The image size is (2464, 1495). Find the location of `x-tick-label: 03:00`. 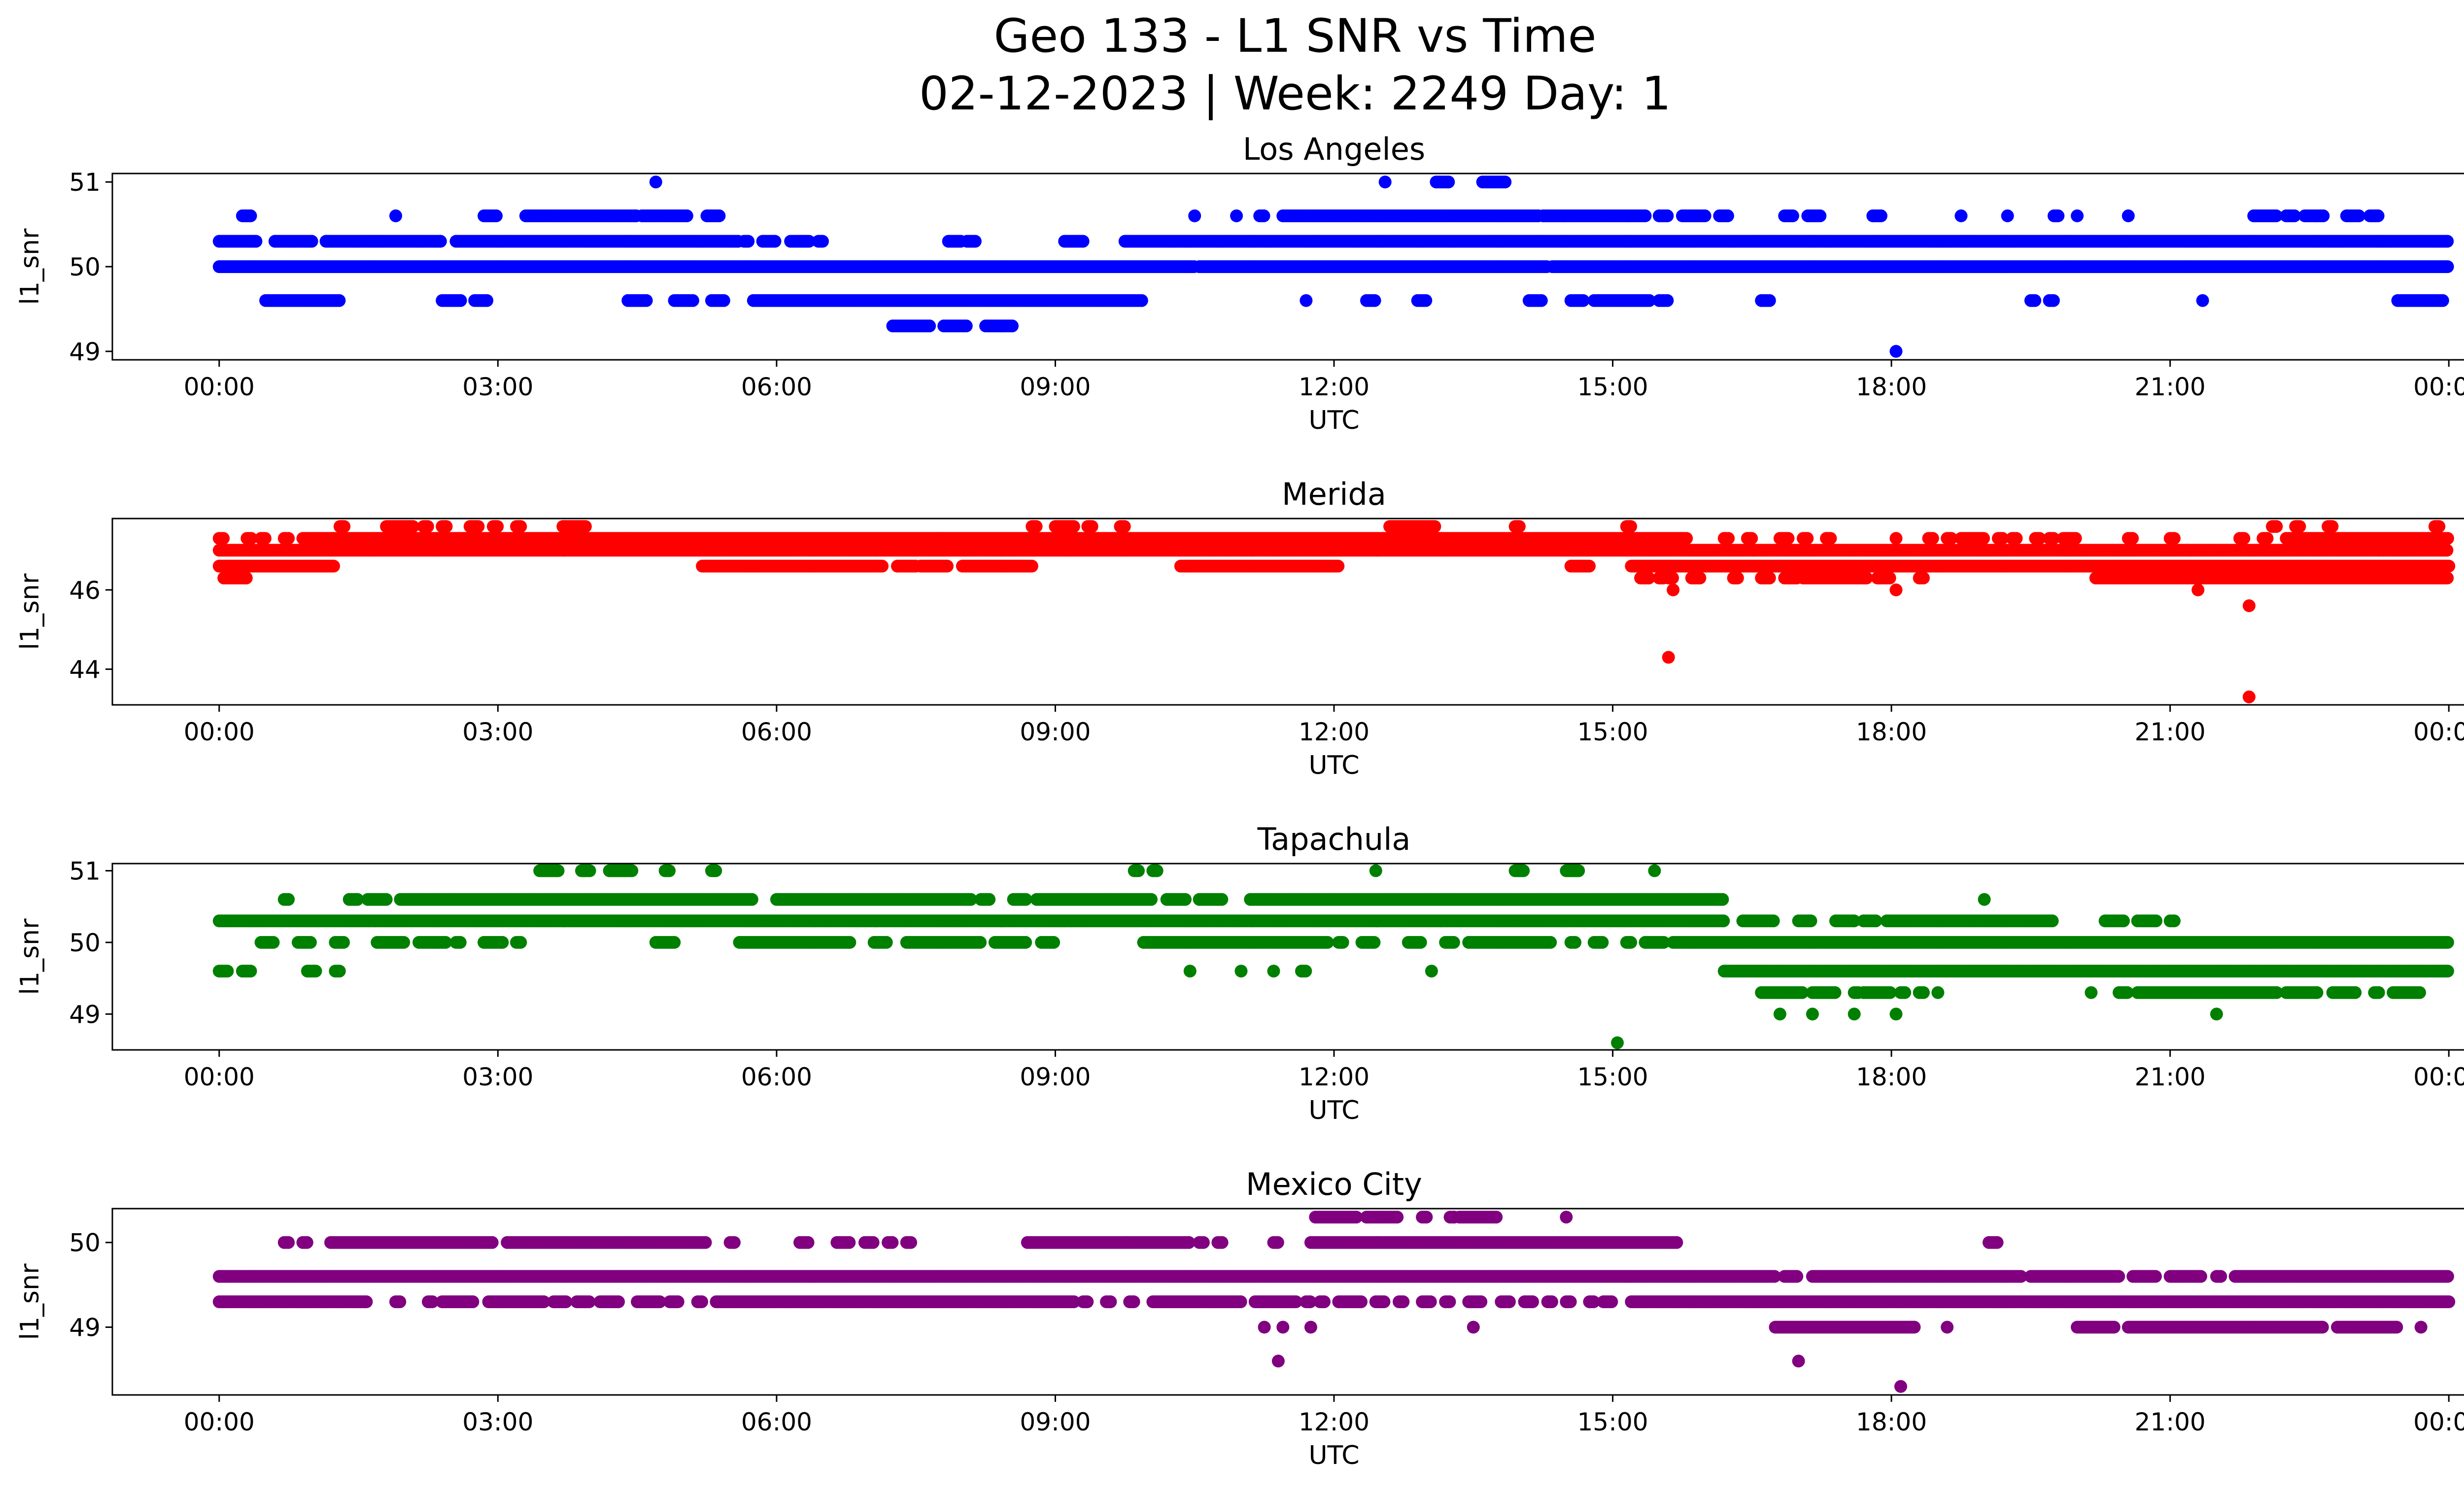

x-tick-label: 03:00 is located at coordinates (497, 387).